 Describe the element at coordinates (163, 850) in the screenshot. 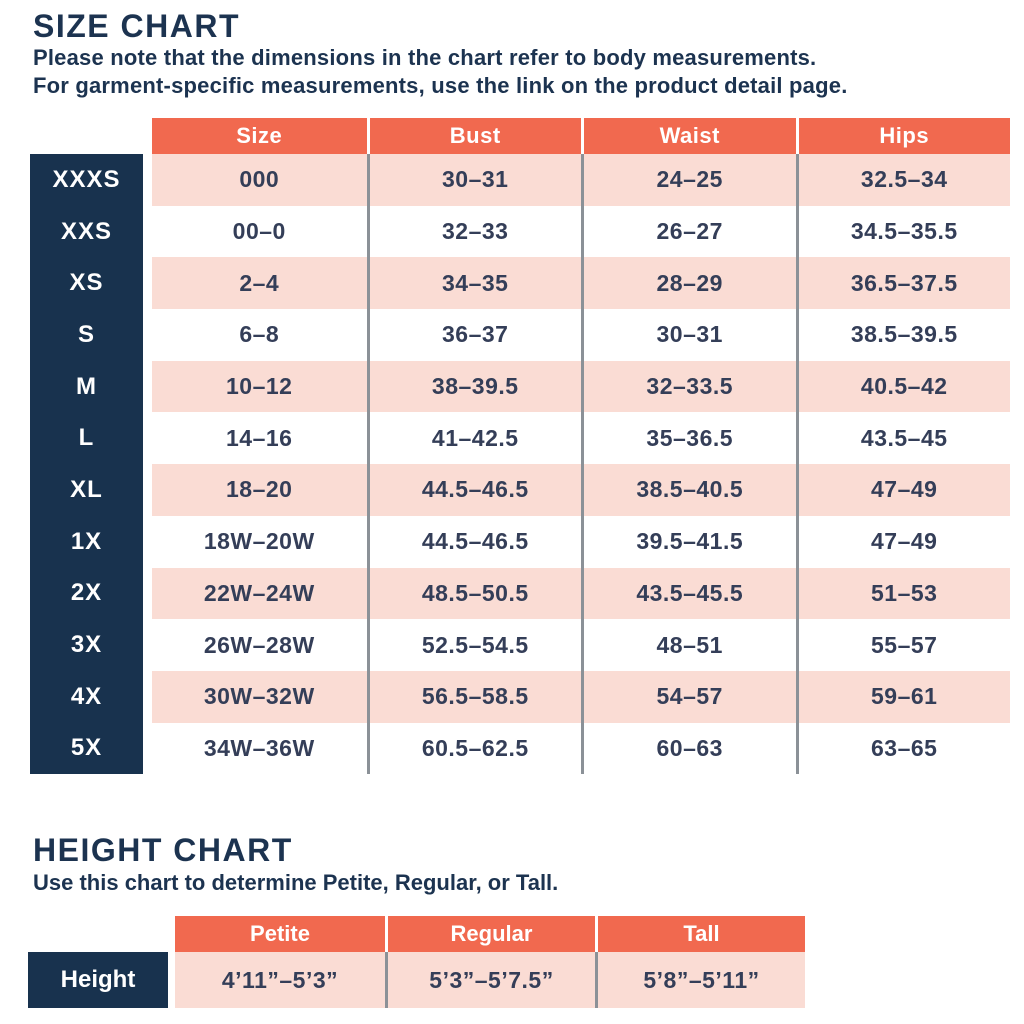

I see `height-chart-title: HEIGHT CHART` at that location.